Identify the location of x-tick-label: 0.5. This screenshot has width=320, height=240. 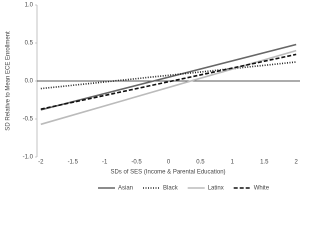
(200, 163).